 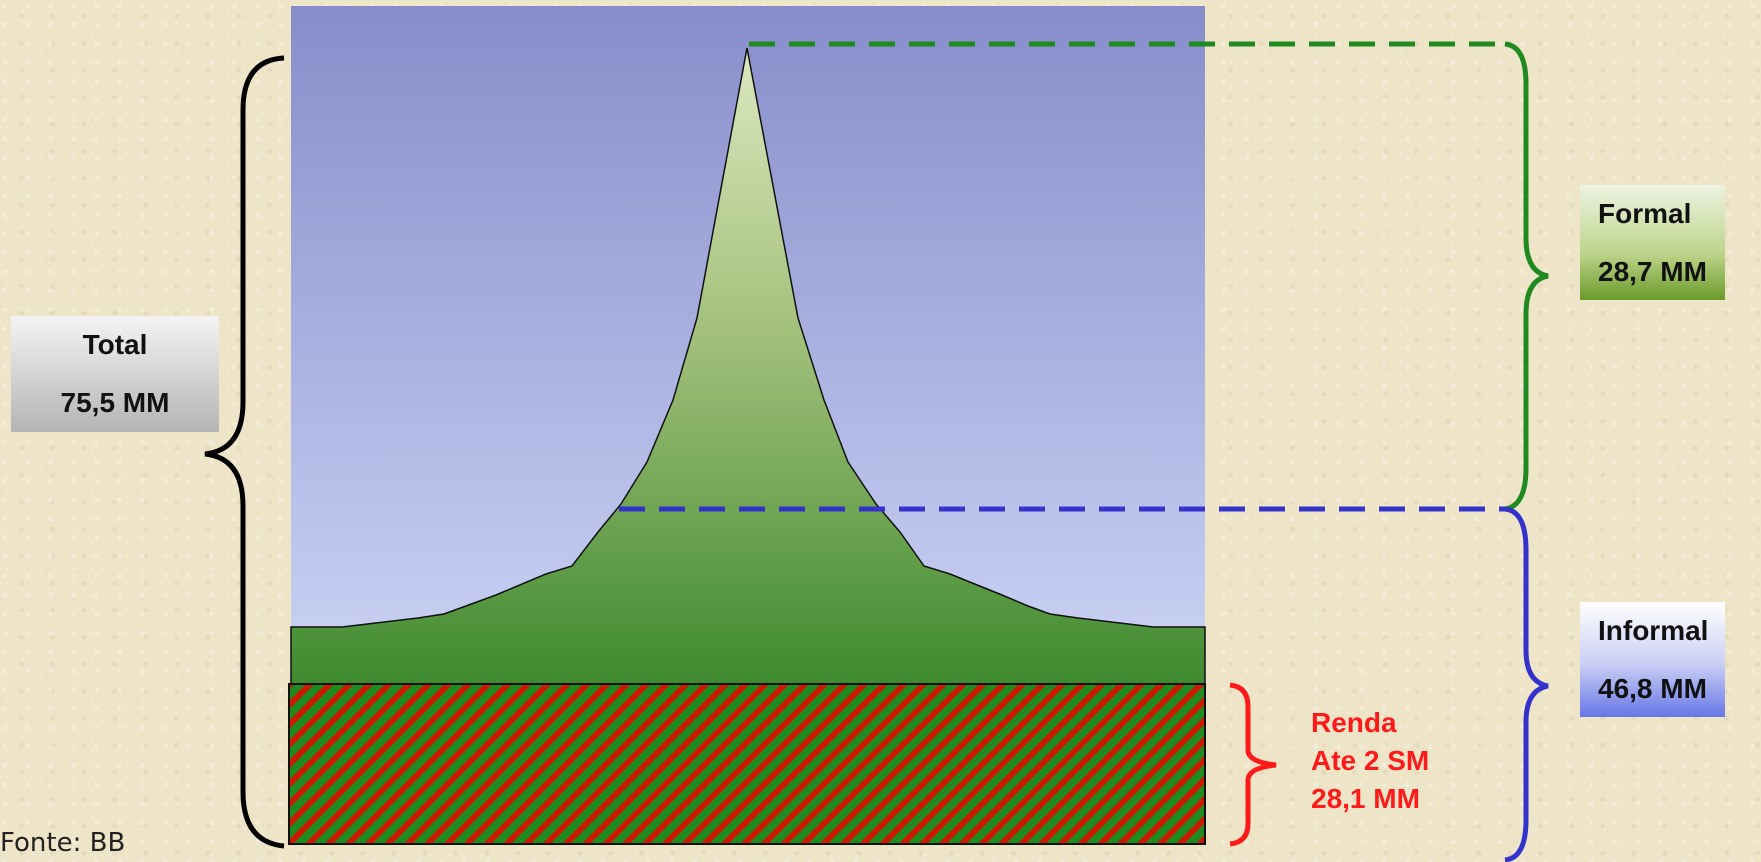 What do you see at coordinates (1365, 798) in the screenshot?
I see `renda-line-3: 28,1 MM` at bounding box center [1365, 798].